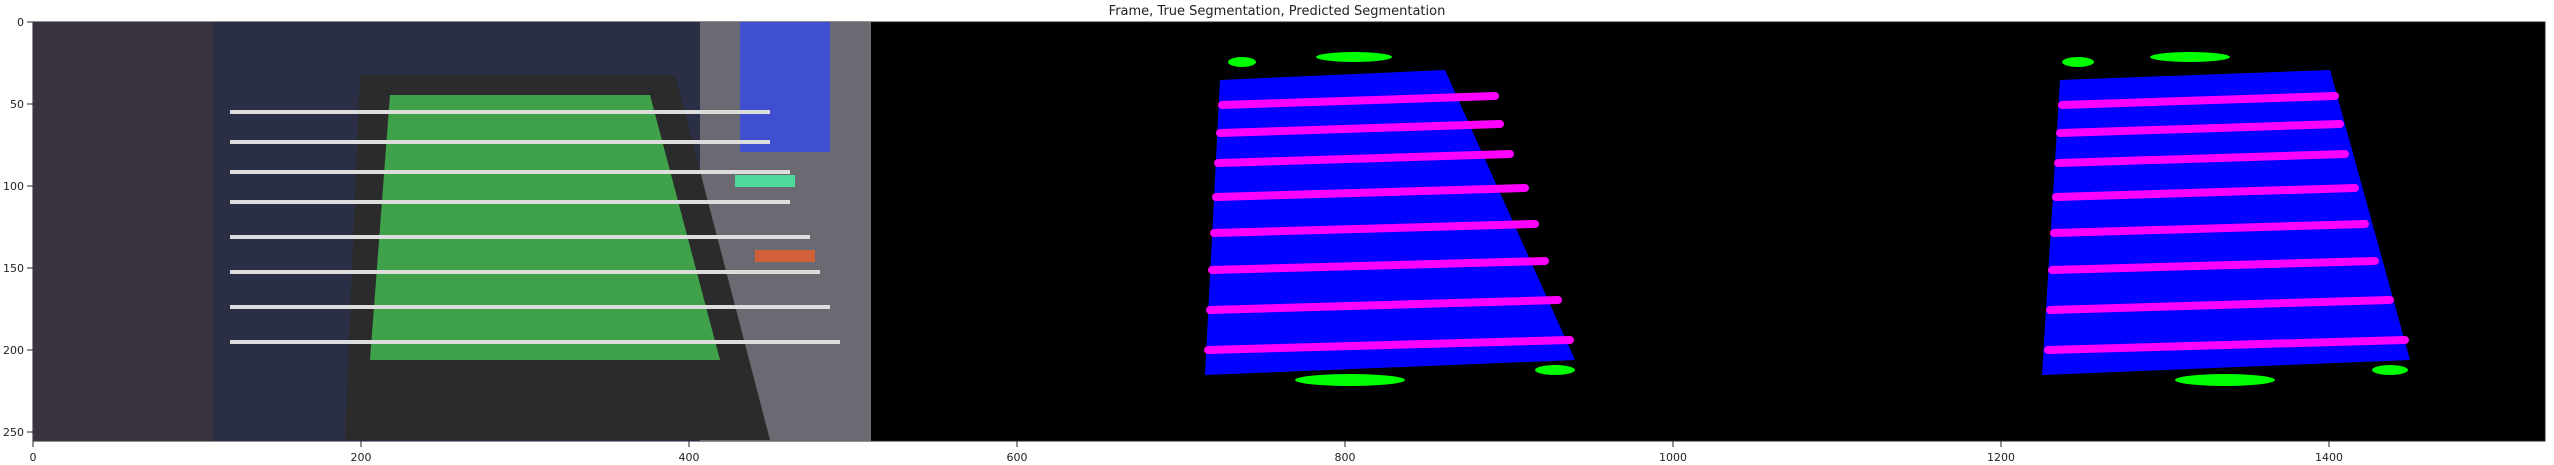  Describe the element at coordinates (785, 256) in the screenshot. I see `orange-handle` at that location.